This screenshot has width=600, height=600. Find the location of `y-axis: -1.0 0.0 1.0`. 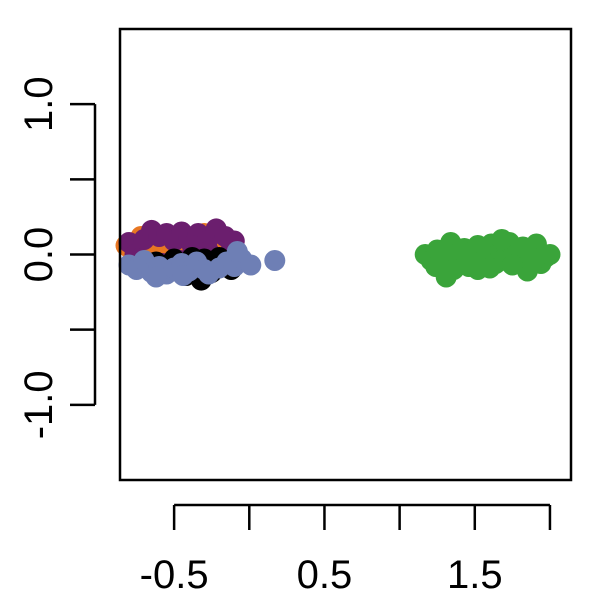

y-axis: -1.0 0.0 1.0 is located at coordinates (57, 257).